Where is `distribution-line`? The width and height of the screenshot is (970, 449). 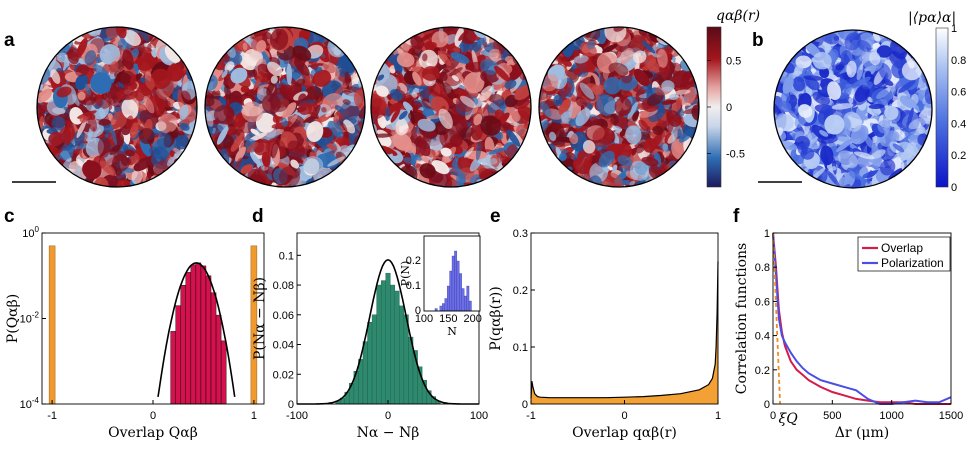 distribution-line is located at coordinates (624, 330).